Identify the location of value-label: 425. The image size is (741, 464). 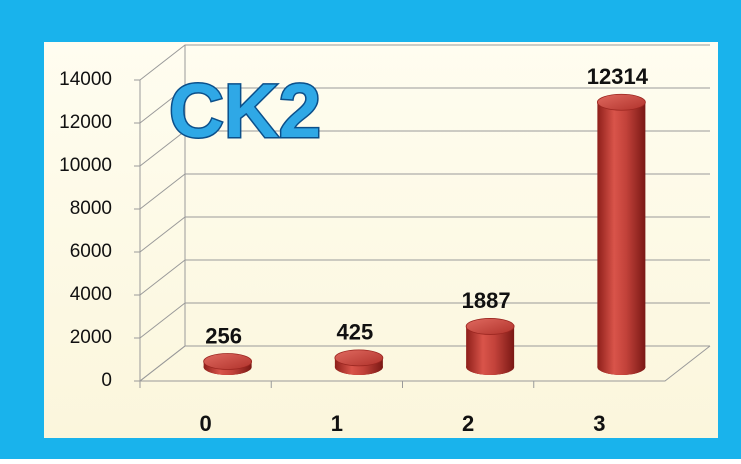
(355, 332).